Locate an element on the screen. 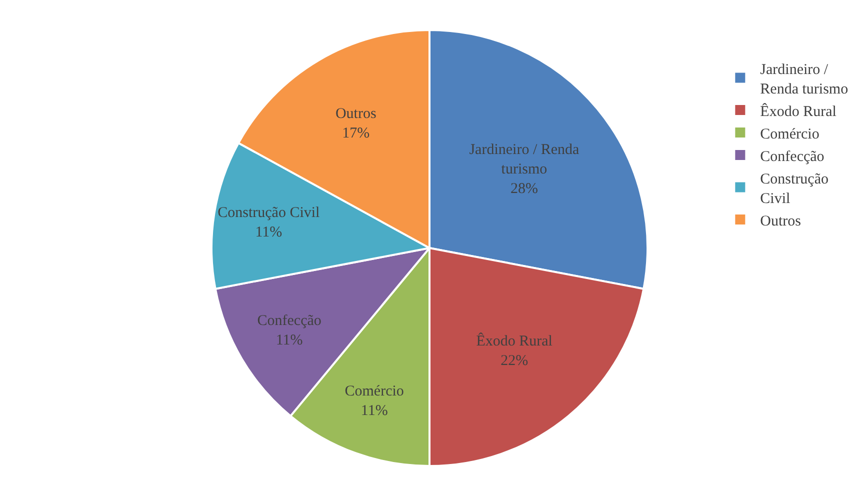 The height and width of the screenshot is (481, 865). slice-label: Confecção is located at coordinates (289, 321).